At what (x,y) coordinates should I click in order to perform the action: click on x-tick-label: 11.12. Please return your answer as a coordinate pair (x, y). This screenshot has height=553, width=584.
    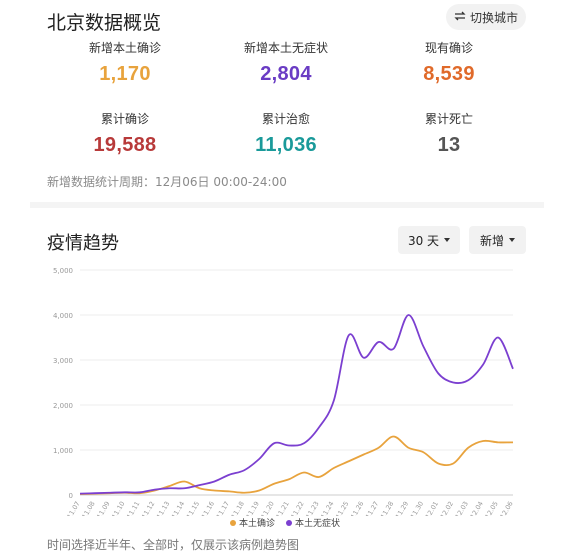
    Looking at the image, I should click on (148, 508).